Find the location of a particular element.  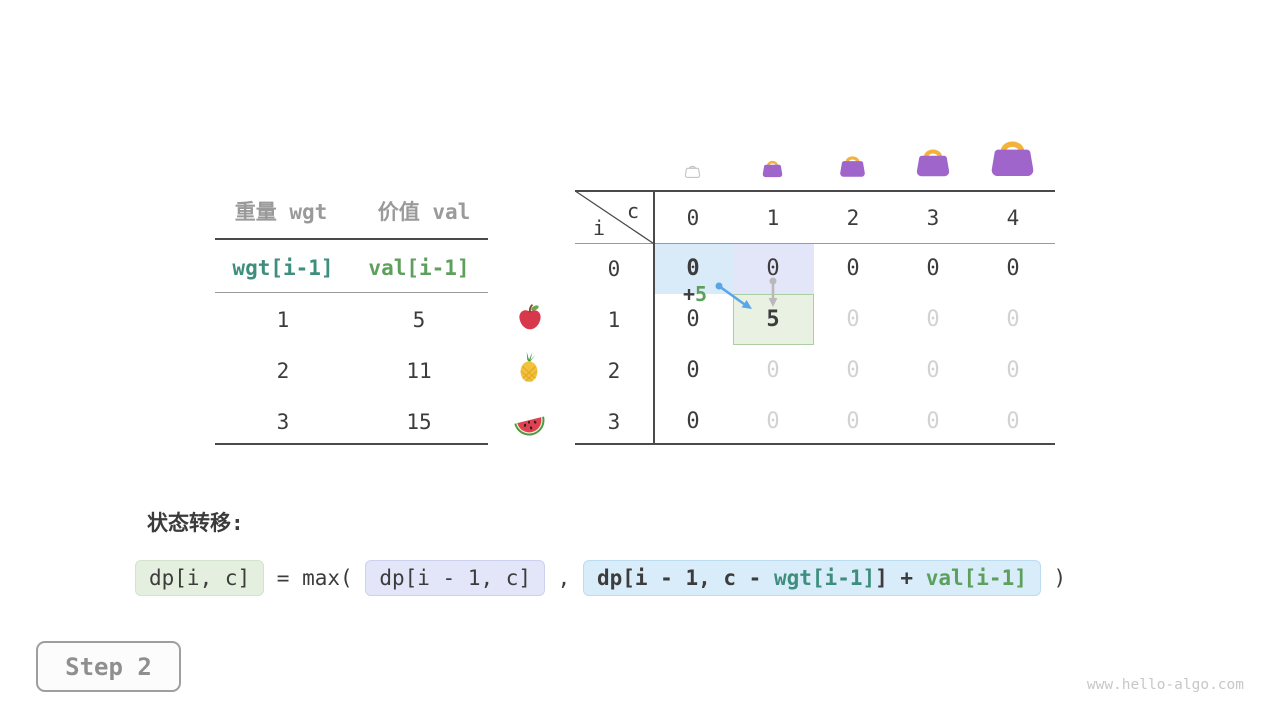

dp-cell-1-1: 5 is located at coordinates (773, 319).